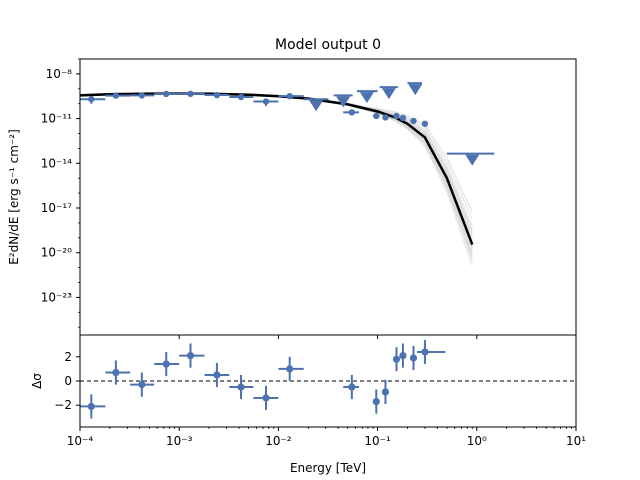  What do you see at coordinates (377, 441) in the screenshot?
I see `x-tick-label: 10⁻¹` at bounding box center [377, 441].